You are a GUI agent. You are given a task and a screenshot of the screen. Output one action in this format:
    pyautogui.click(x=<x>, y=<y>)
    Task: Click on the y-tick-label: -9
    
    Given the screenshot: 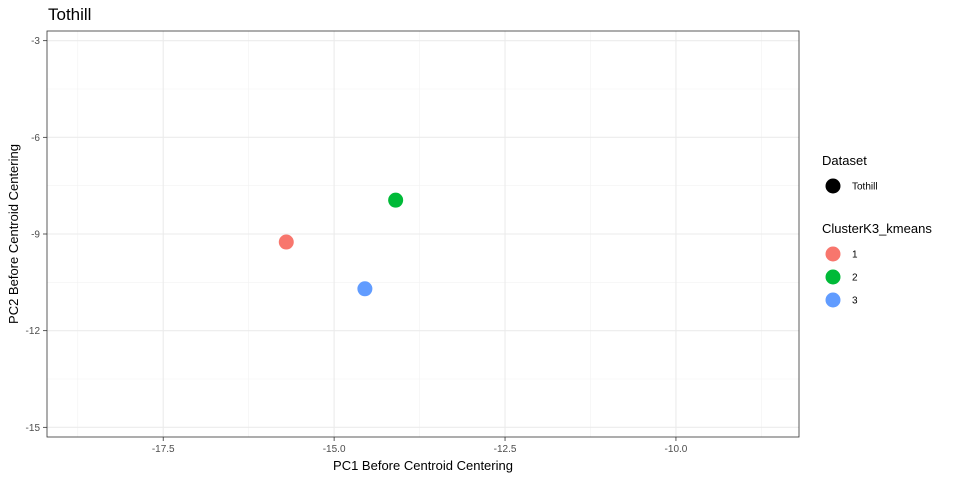 What is the action you would take?
    pyautogui.click(x=35, y=235)
    